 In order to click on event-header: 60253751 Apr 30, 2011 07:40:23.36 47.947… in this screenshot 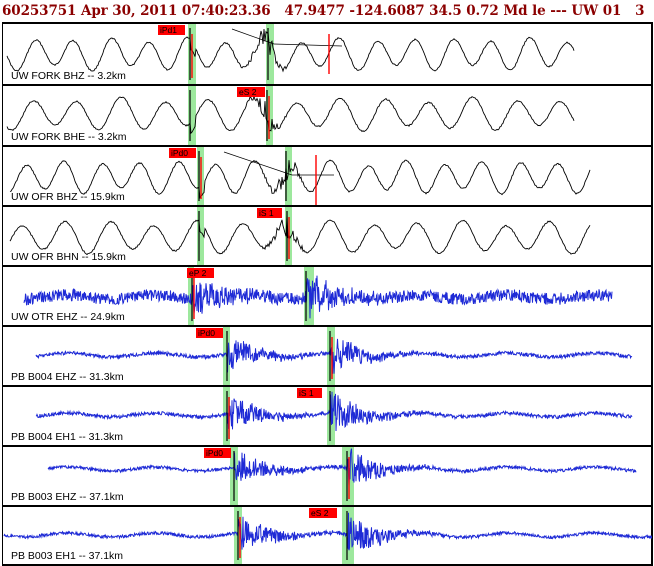, I will do `click(328, 11)`.